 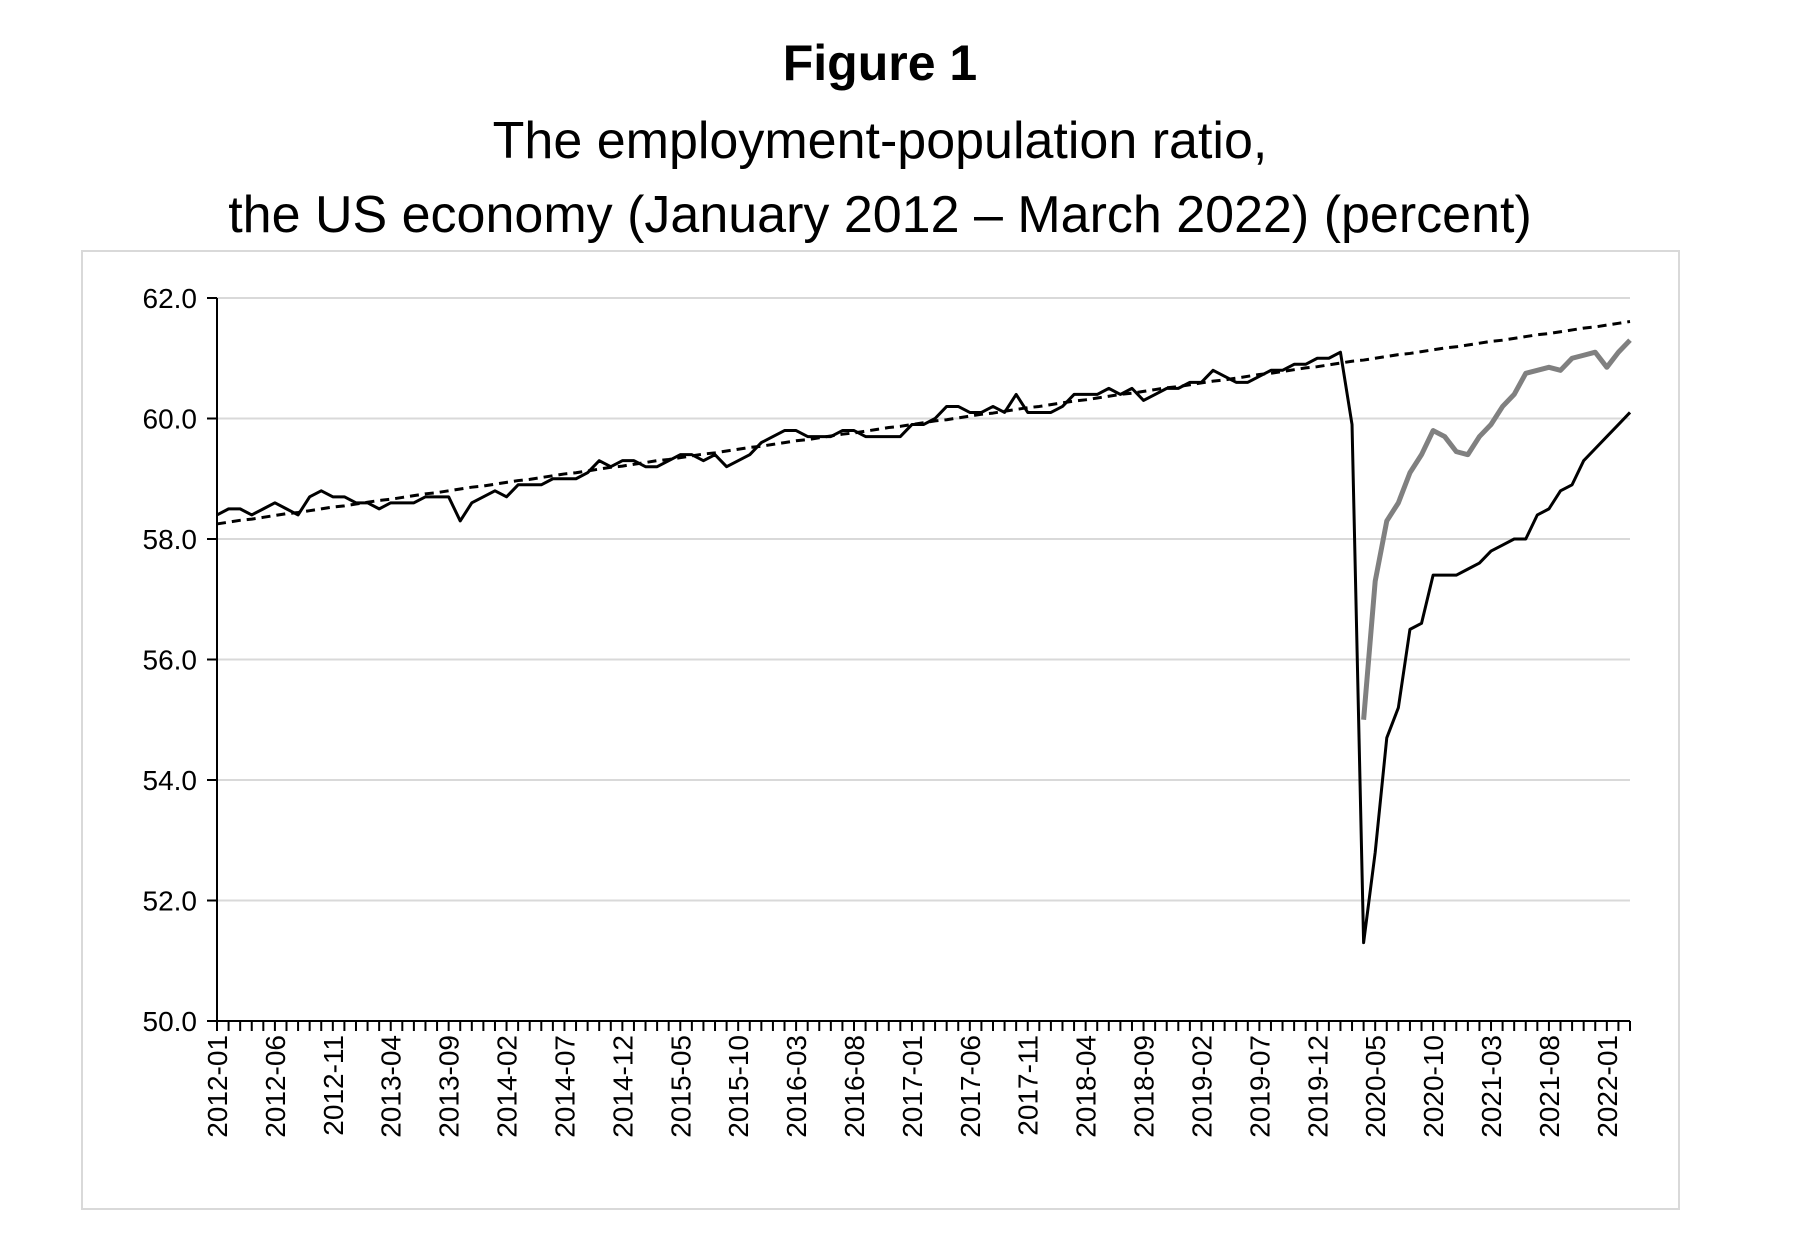 I want to click on x-tick-label: 2020-10, so click(x=1433, y=1086).